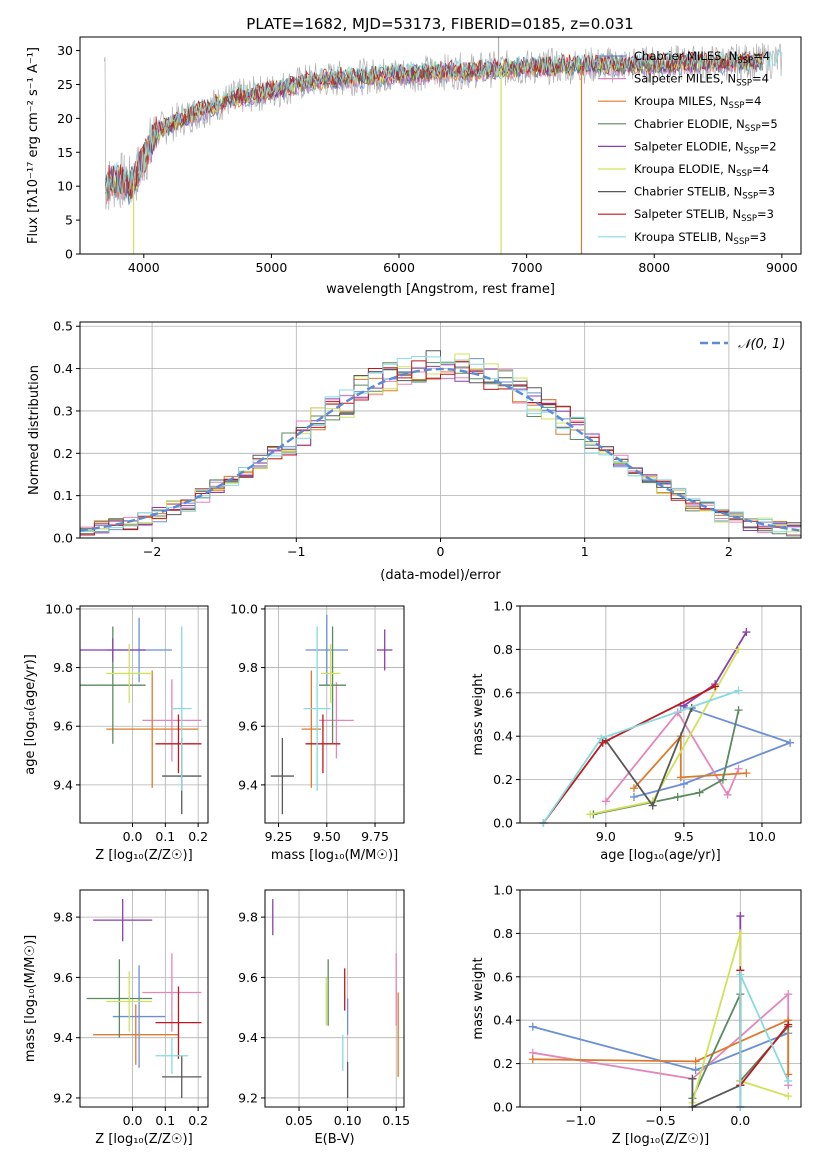  What do you see at coordinates (375, 836) in the screenshot?
I see `x-tick-label: 9.75` at bounding box center [375, 836].